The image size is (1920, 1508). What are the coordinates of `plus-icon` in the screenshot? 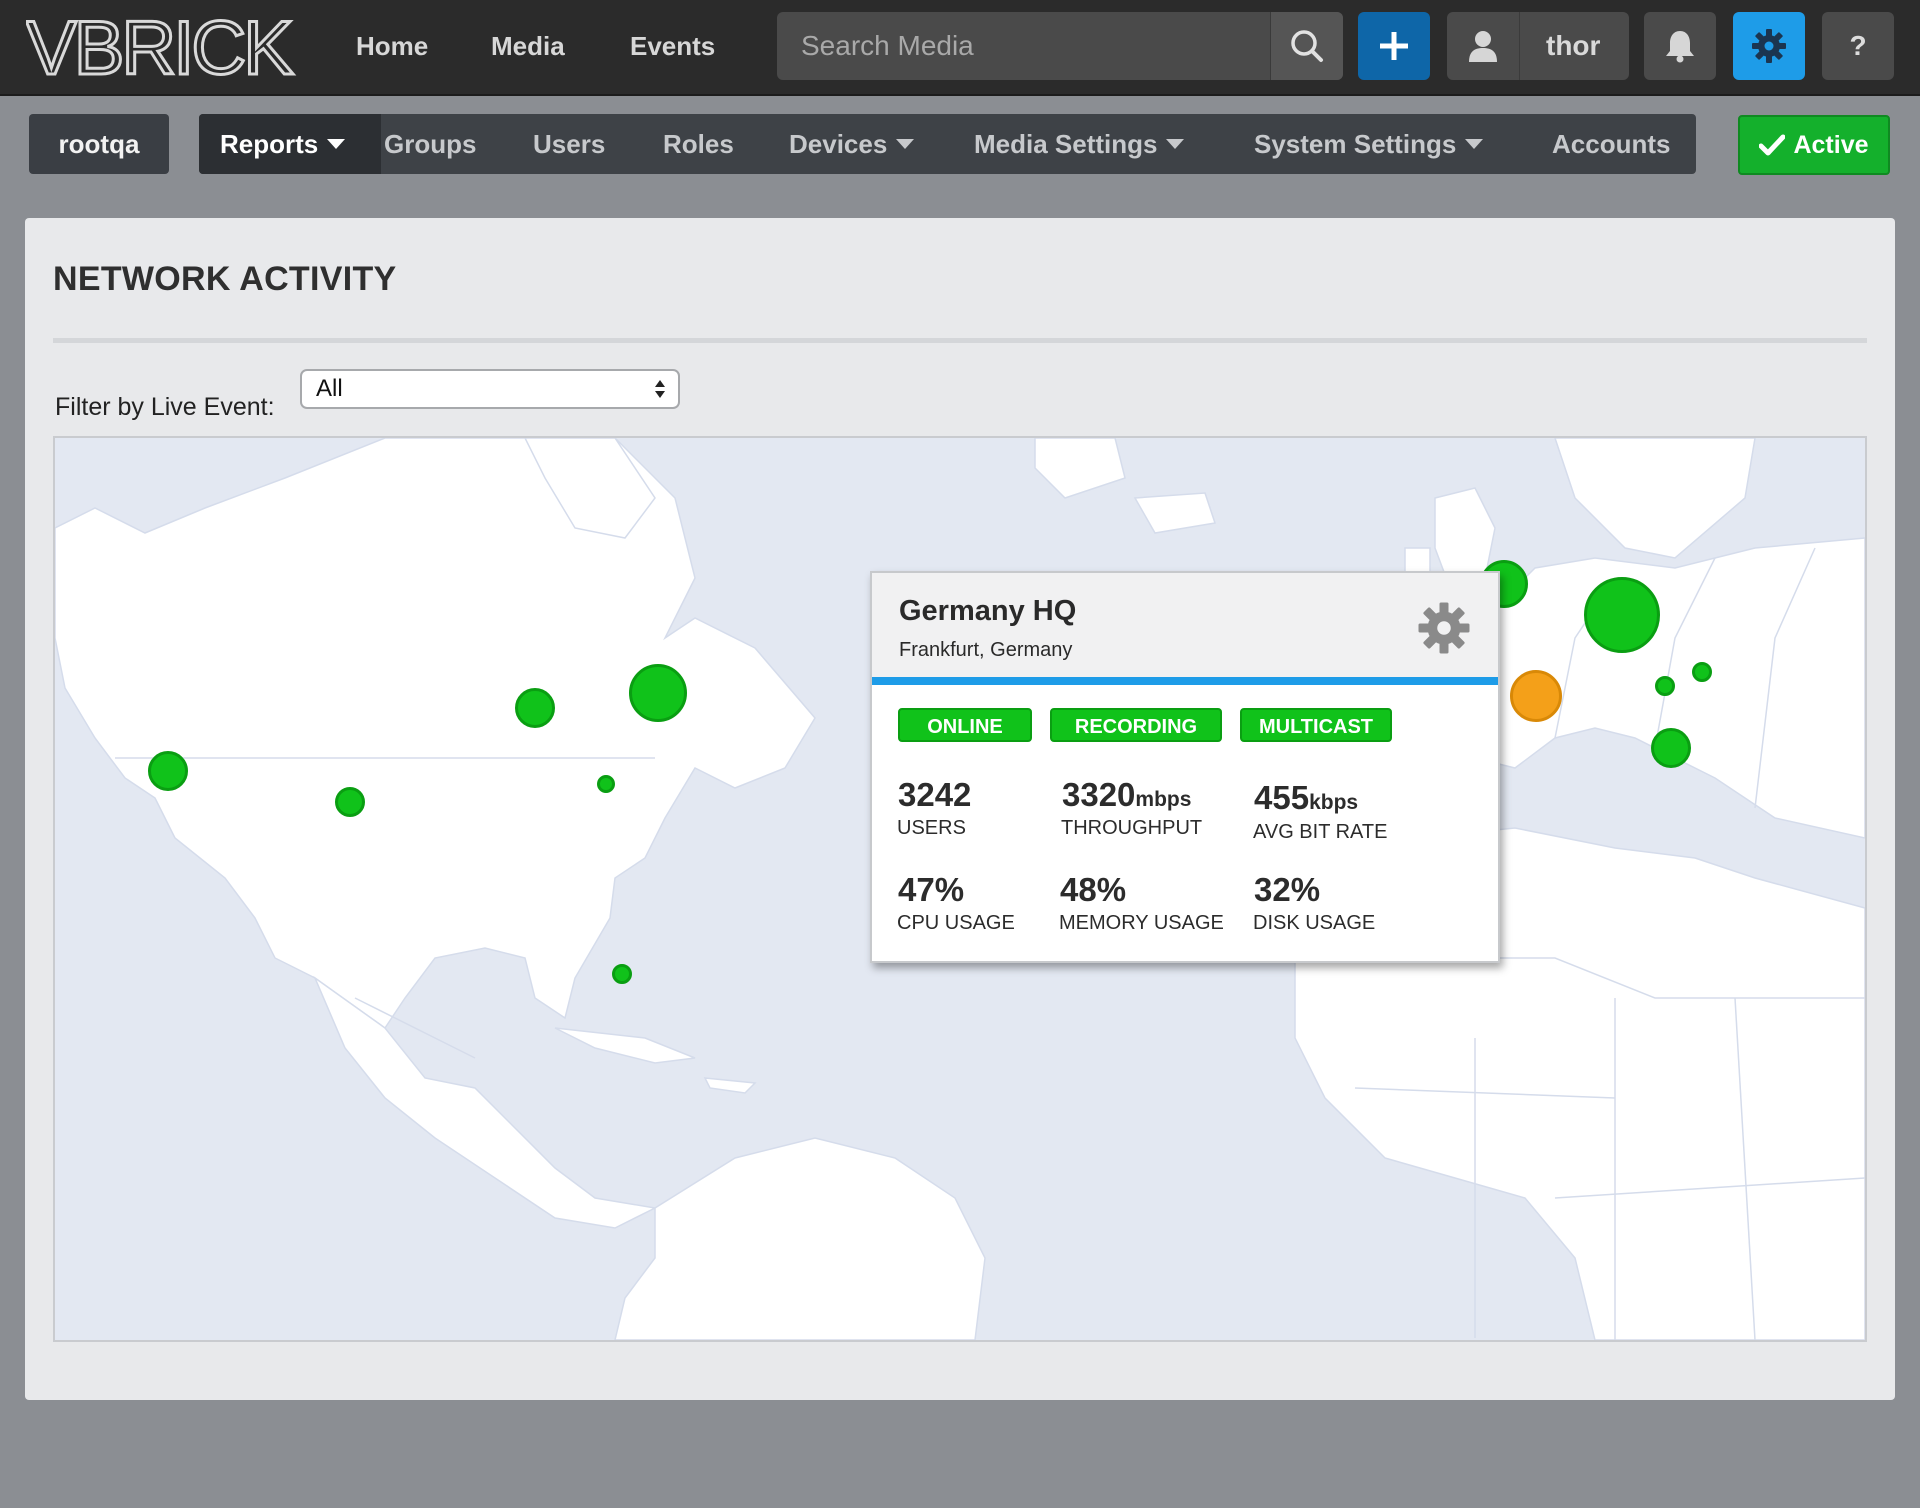 It's located at (1394, 46).